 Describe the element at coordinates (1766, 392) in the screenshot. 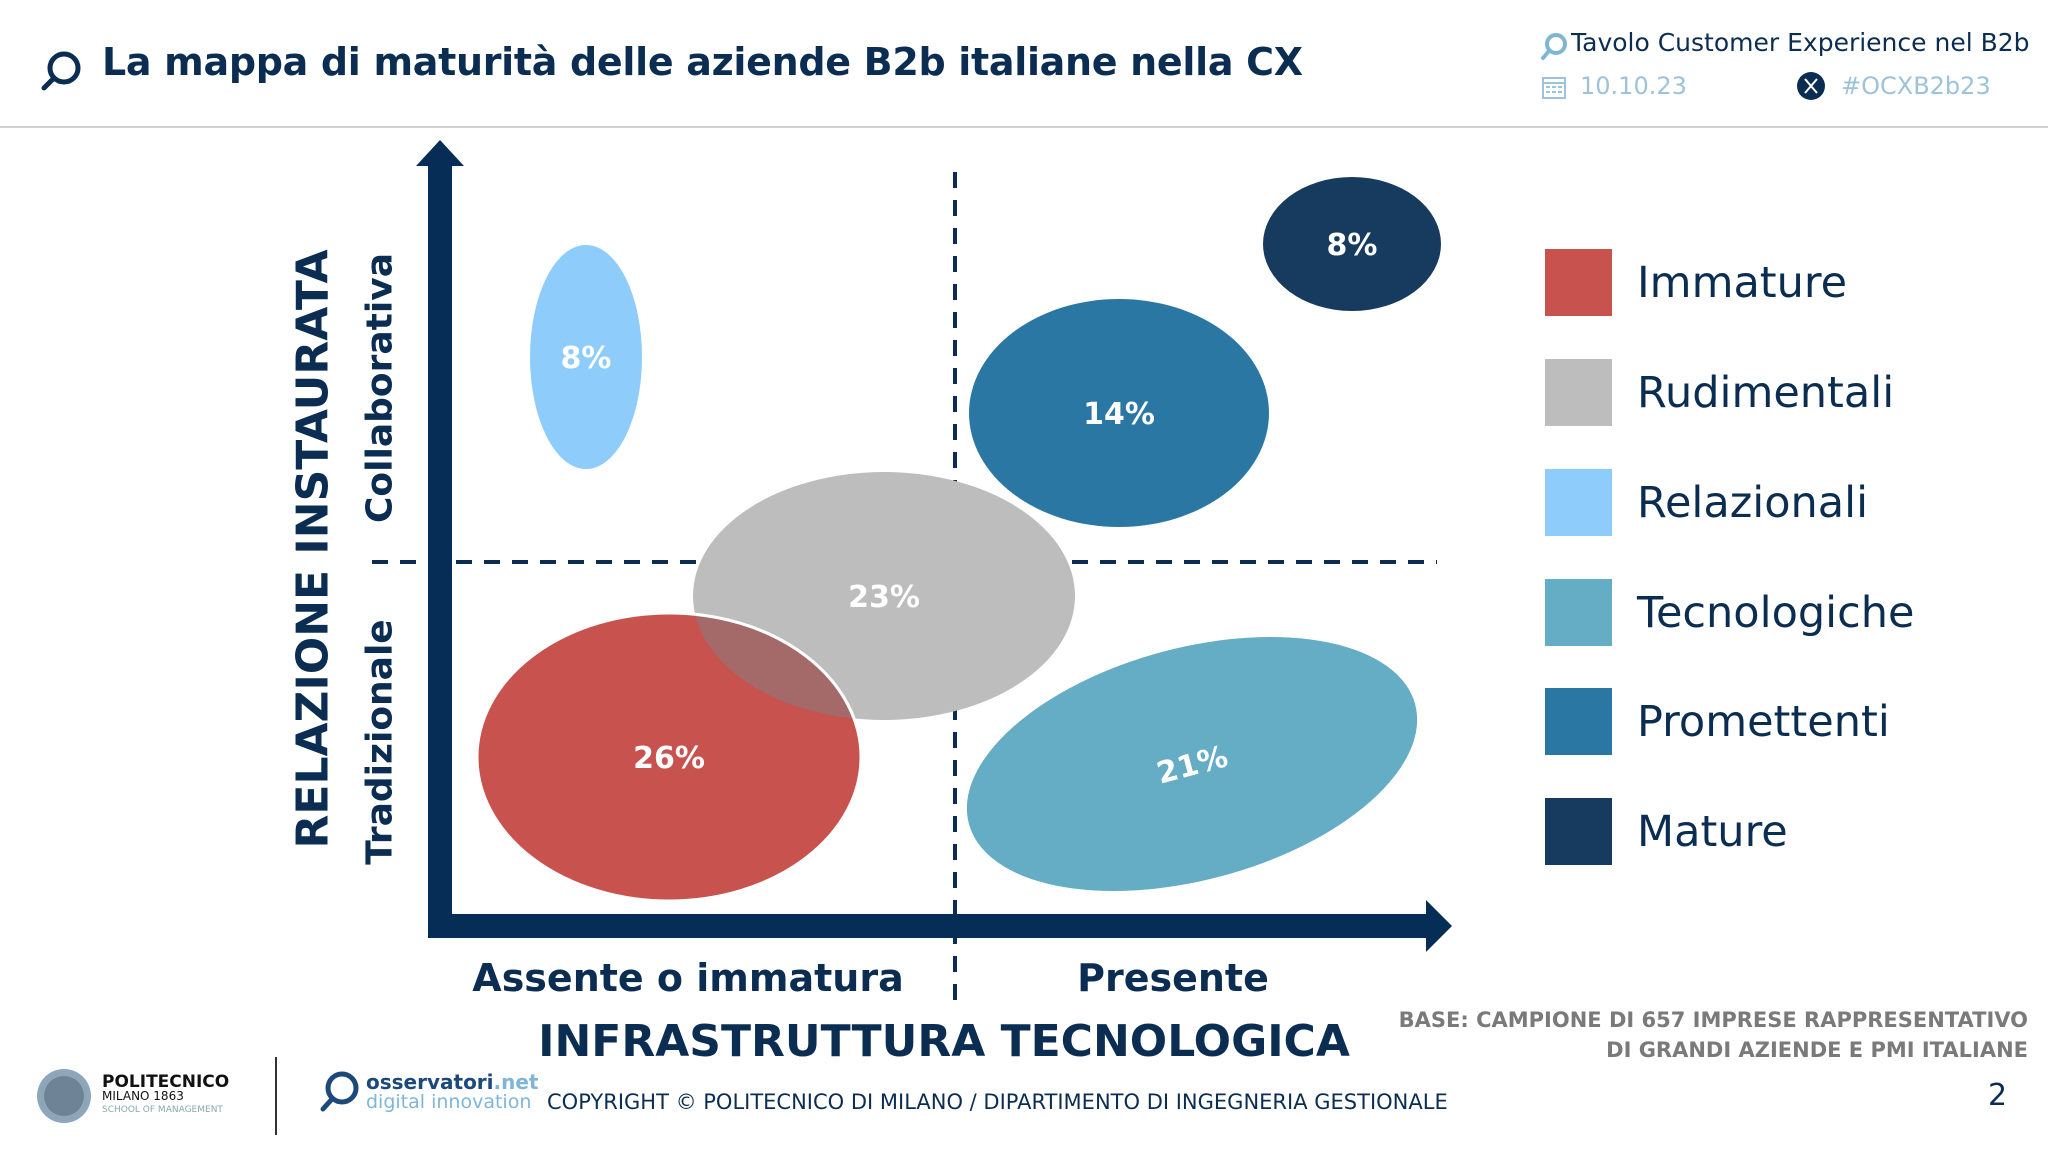

I see `legend-label: Rudimentali` at that location.